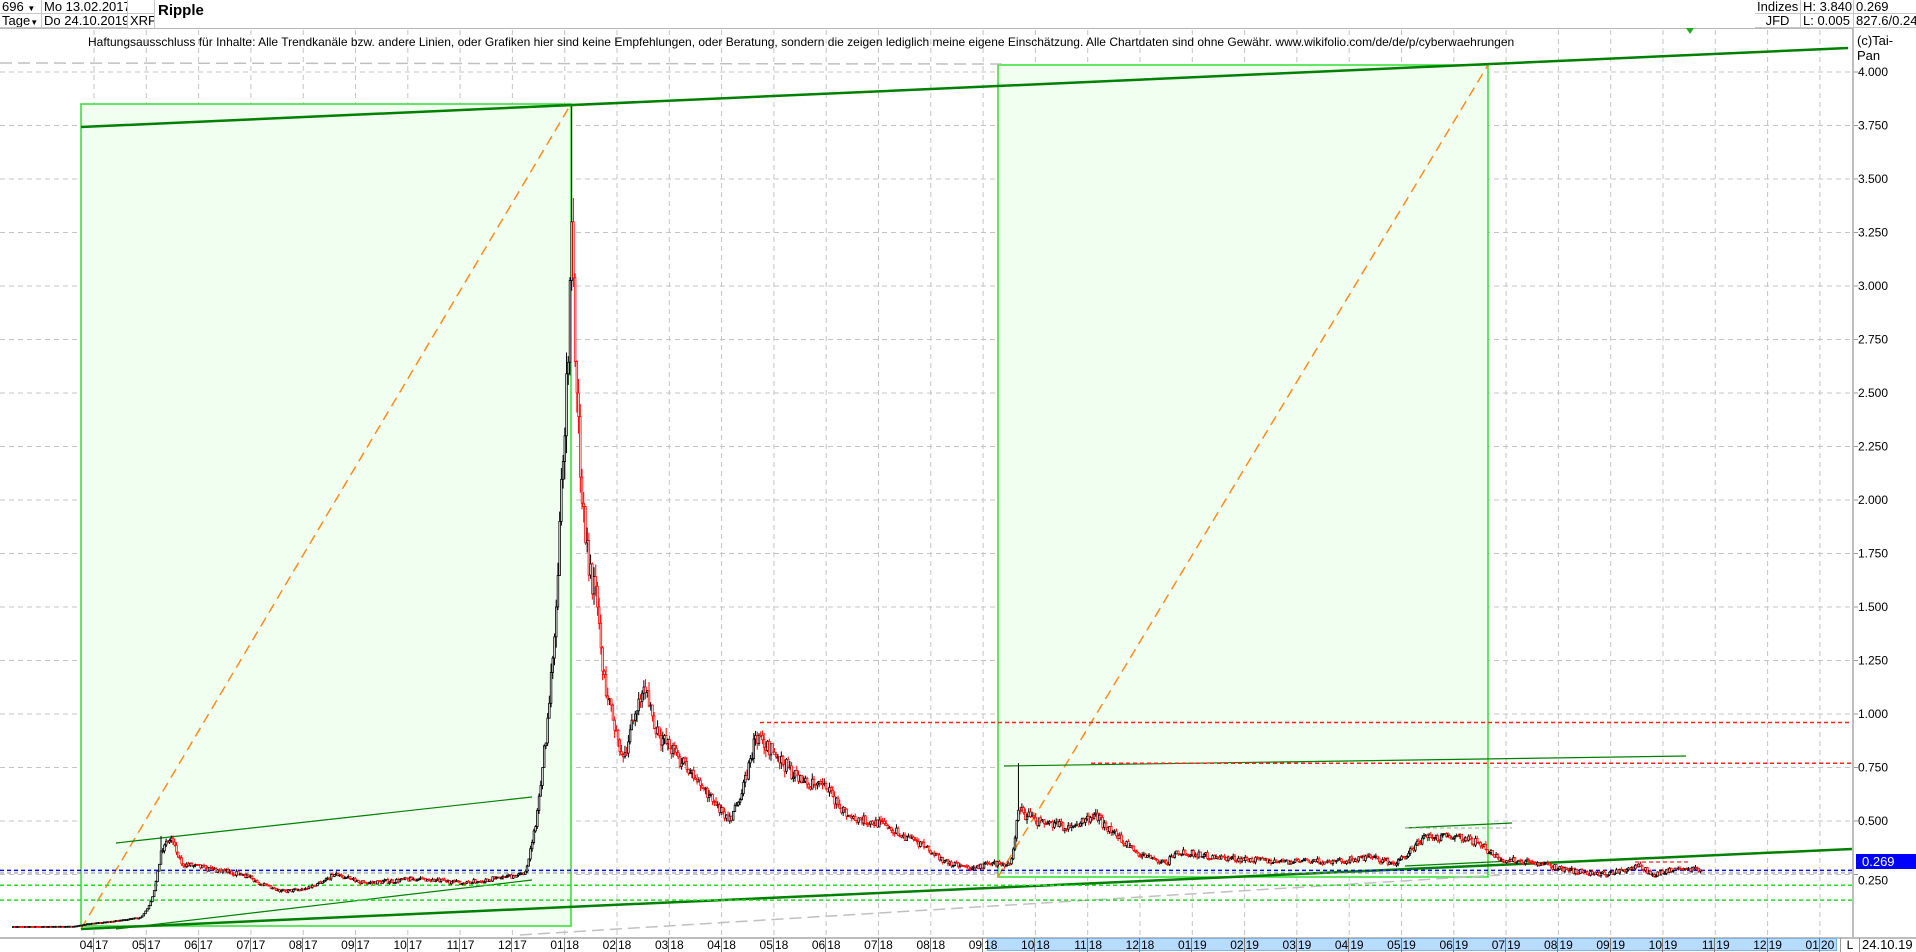 Image resolution: width=1916 pixels, height=952 pixels. I want to click on source: JFD, so click(1778, 21).